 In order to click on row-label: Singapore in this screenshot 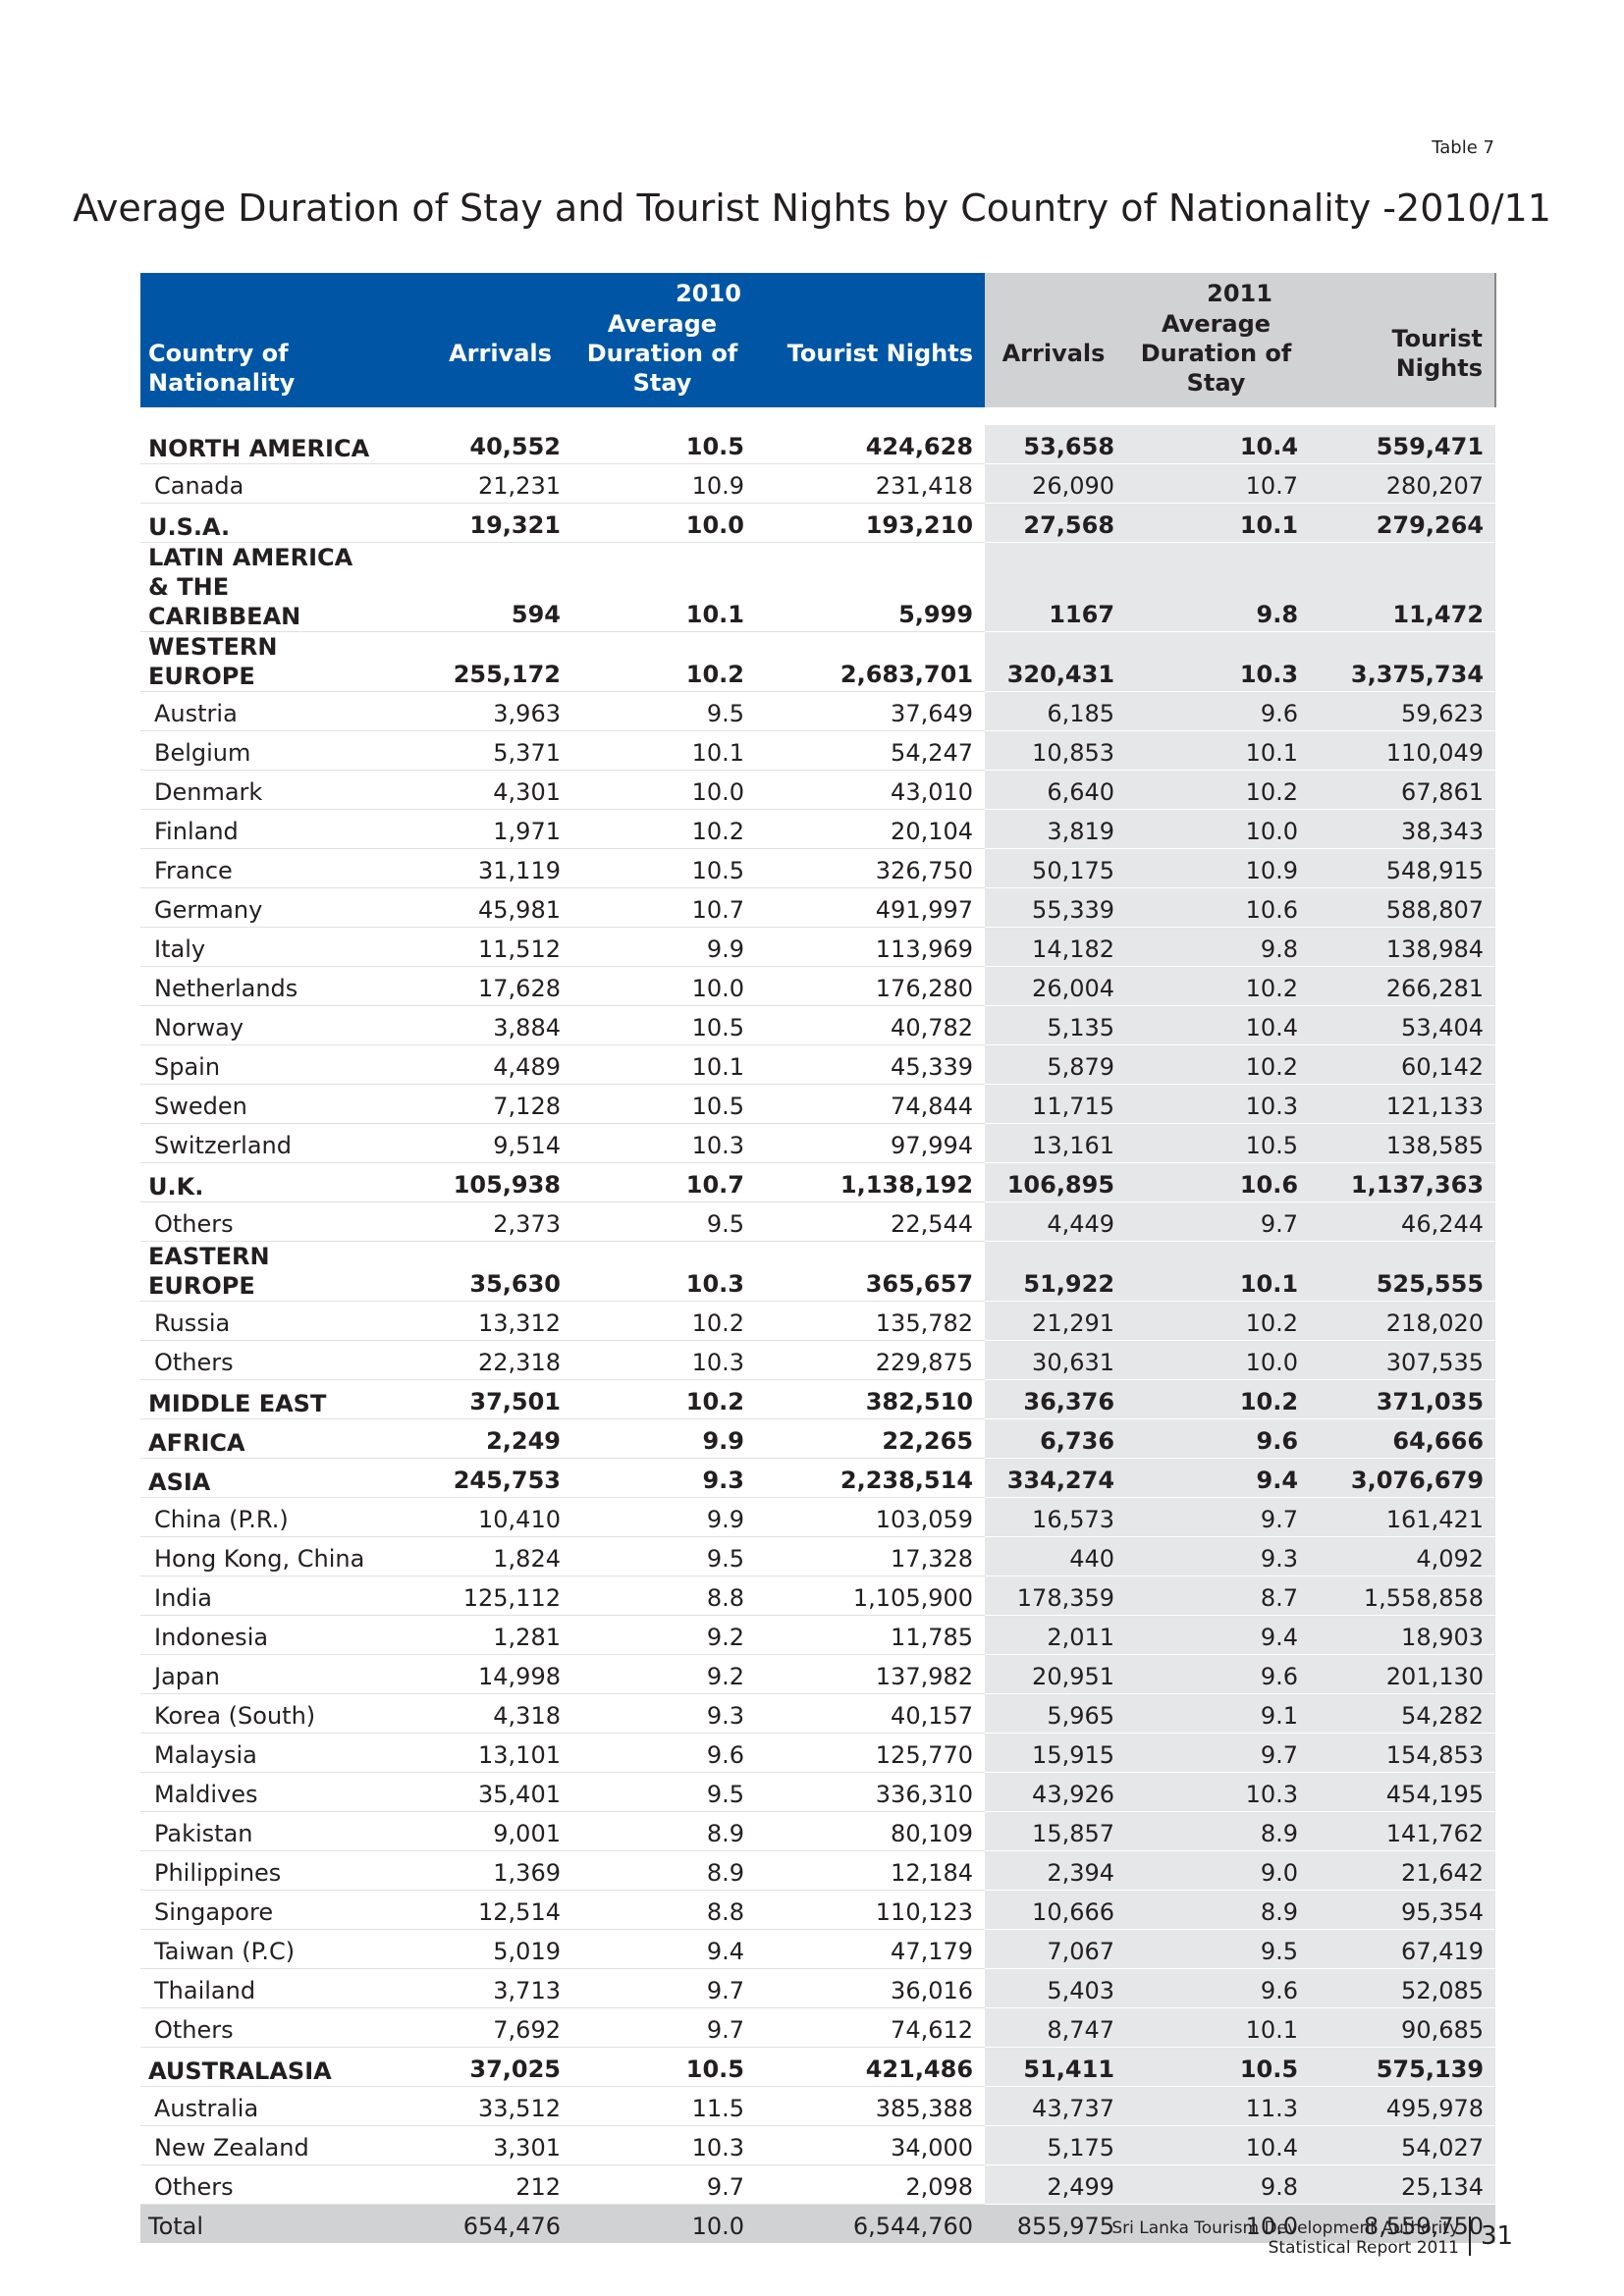, I will do `click(286, 1910)`.